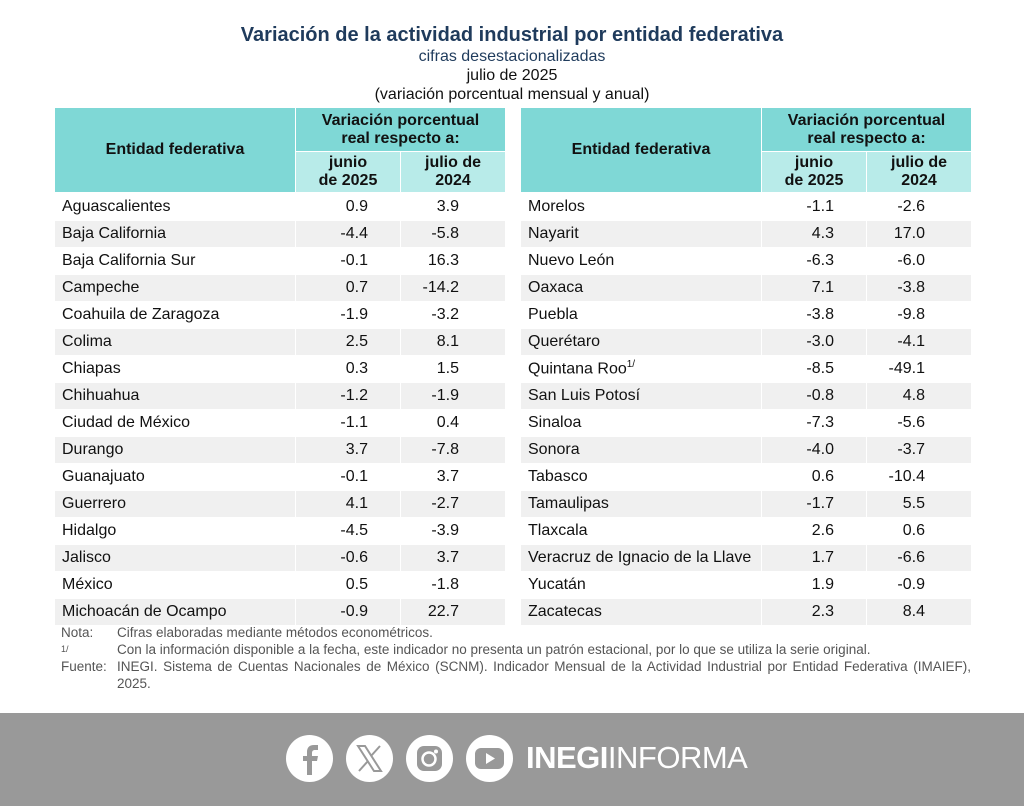 Image resolution: width=1024 pixels, height=806 pixels. Describe the element at coordinates (175, 261) in the screenshot. I see `entity-name: Baja California Sur` at that location.